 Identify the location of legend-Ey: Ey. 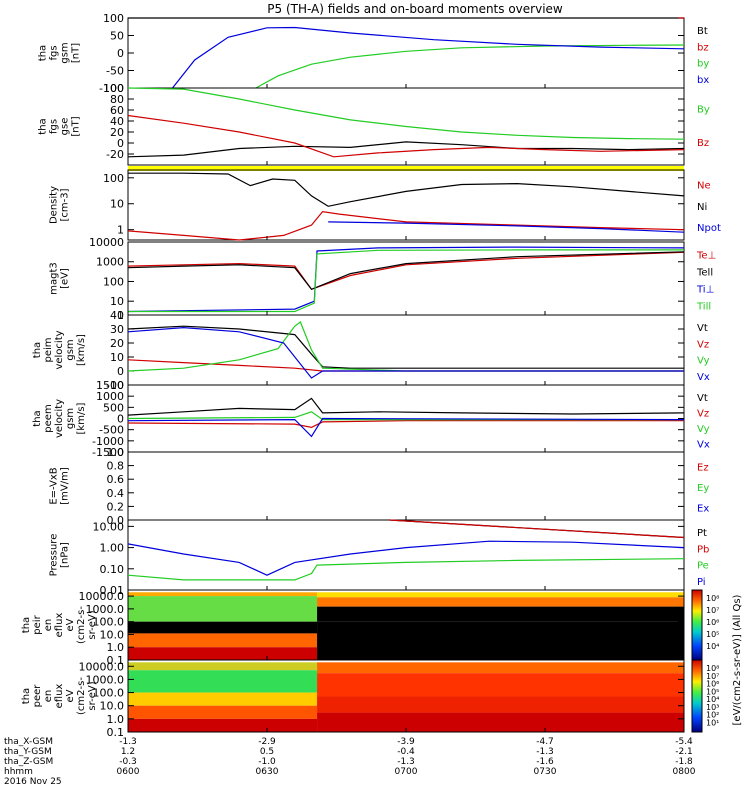
(703, 488).